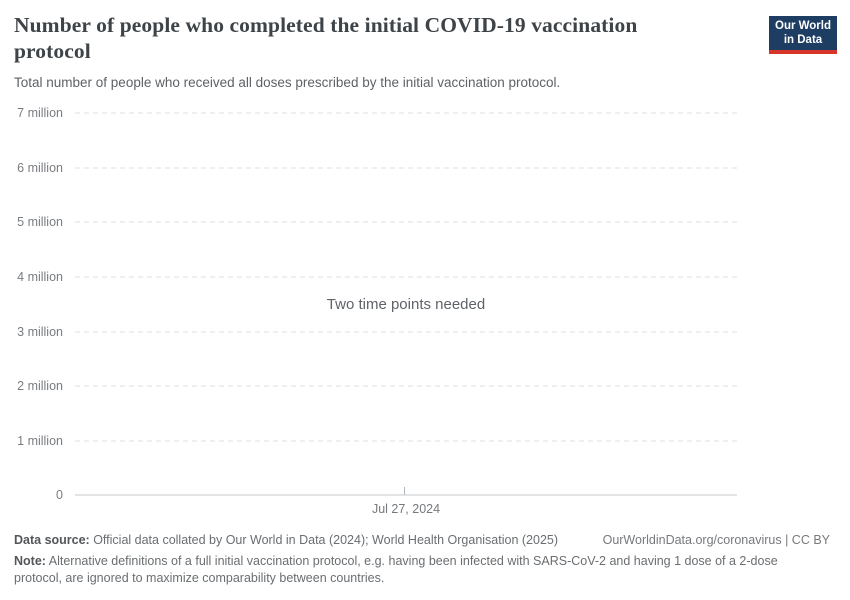 This screenshot has width=850, height=600. Describe the element at coordinates (40, 441) in the screenshot. I see `y-axis-tick-label: 1 million` at that location.